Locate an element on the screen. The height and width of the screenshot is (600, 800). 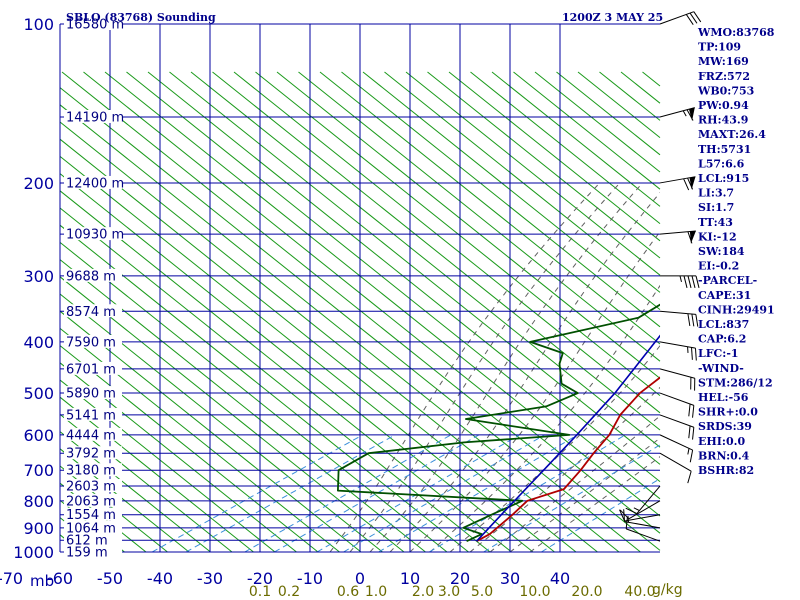
pressure-tick-label: 1000 is located at coordinates (33, 552).